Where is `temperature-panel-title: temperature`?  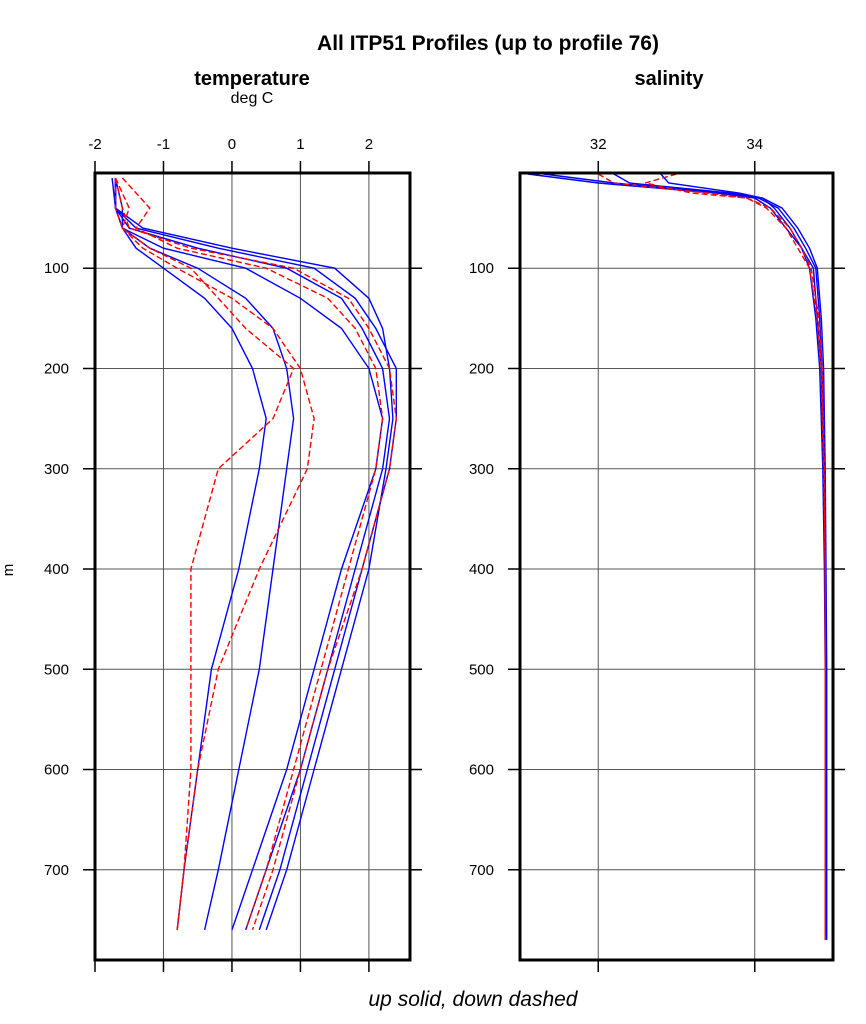 temperature-panel-title: temperature is located at coordinates (252, 79).